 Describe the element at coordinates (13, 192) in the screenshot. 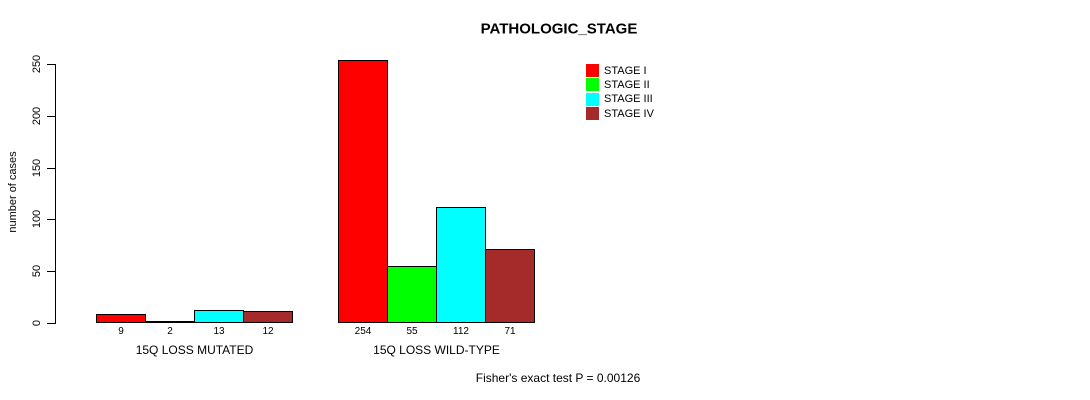

I see `y-axis-label: number of cases` at that location.